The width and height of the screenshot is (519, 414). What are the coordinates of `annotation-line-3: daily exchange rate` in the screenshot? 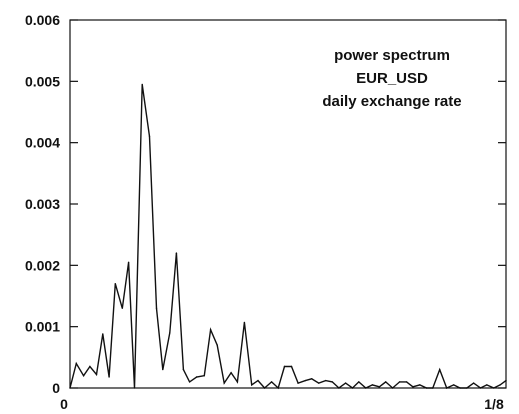 It's located at (391, 101).